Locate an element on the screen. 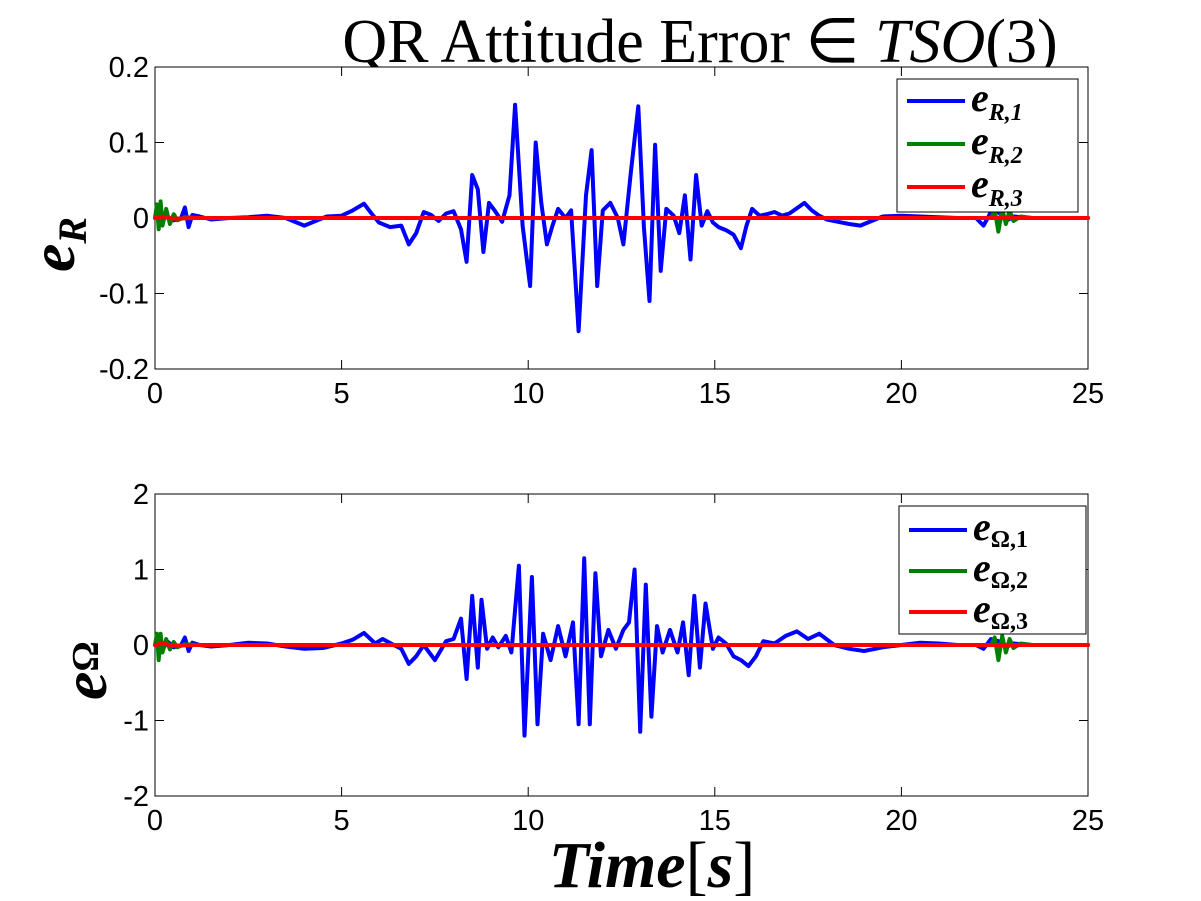 The height and width of the screenshot is (901, 1201). legend: eΩ,1 eΩ,2 eΩ,3 is located at coordinates (992, 569).